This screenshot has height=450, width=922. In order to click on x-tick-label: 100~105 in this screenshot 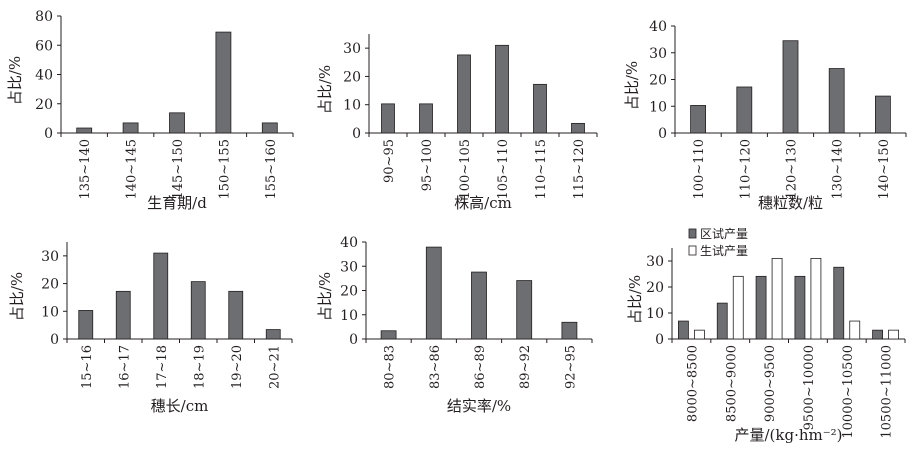, I will do `click(465, 169)`.